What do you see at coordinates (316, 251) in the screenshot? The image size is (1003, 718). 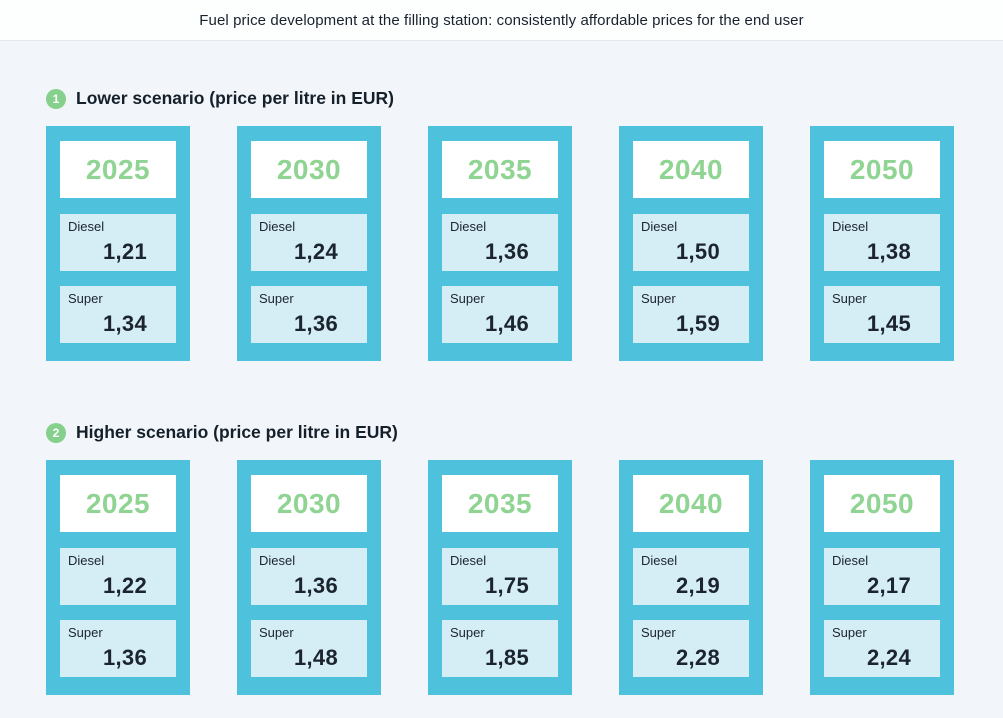 I see `diesel-price-value: 1,24` at bounding box center [316, 251].